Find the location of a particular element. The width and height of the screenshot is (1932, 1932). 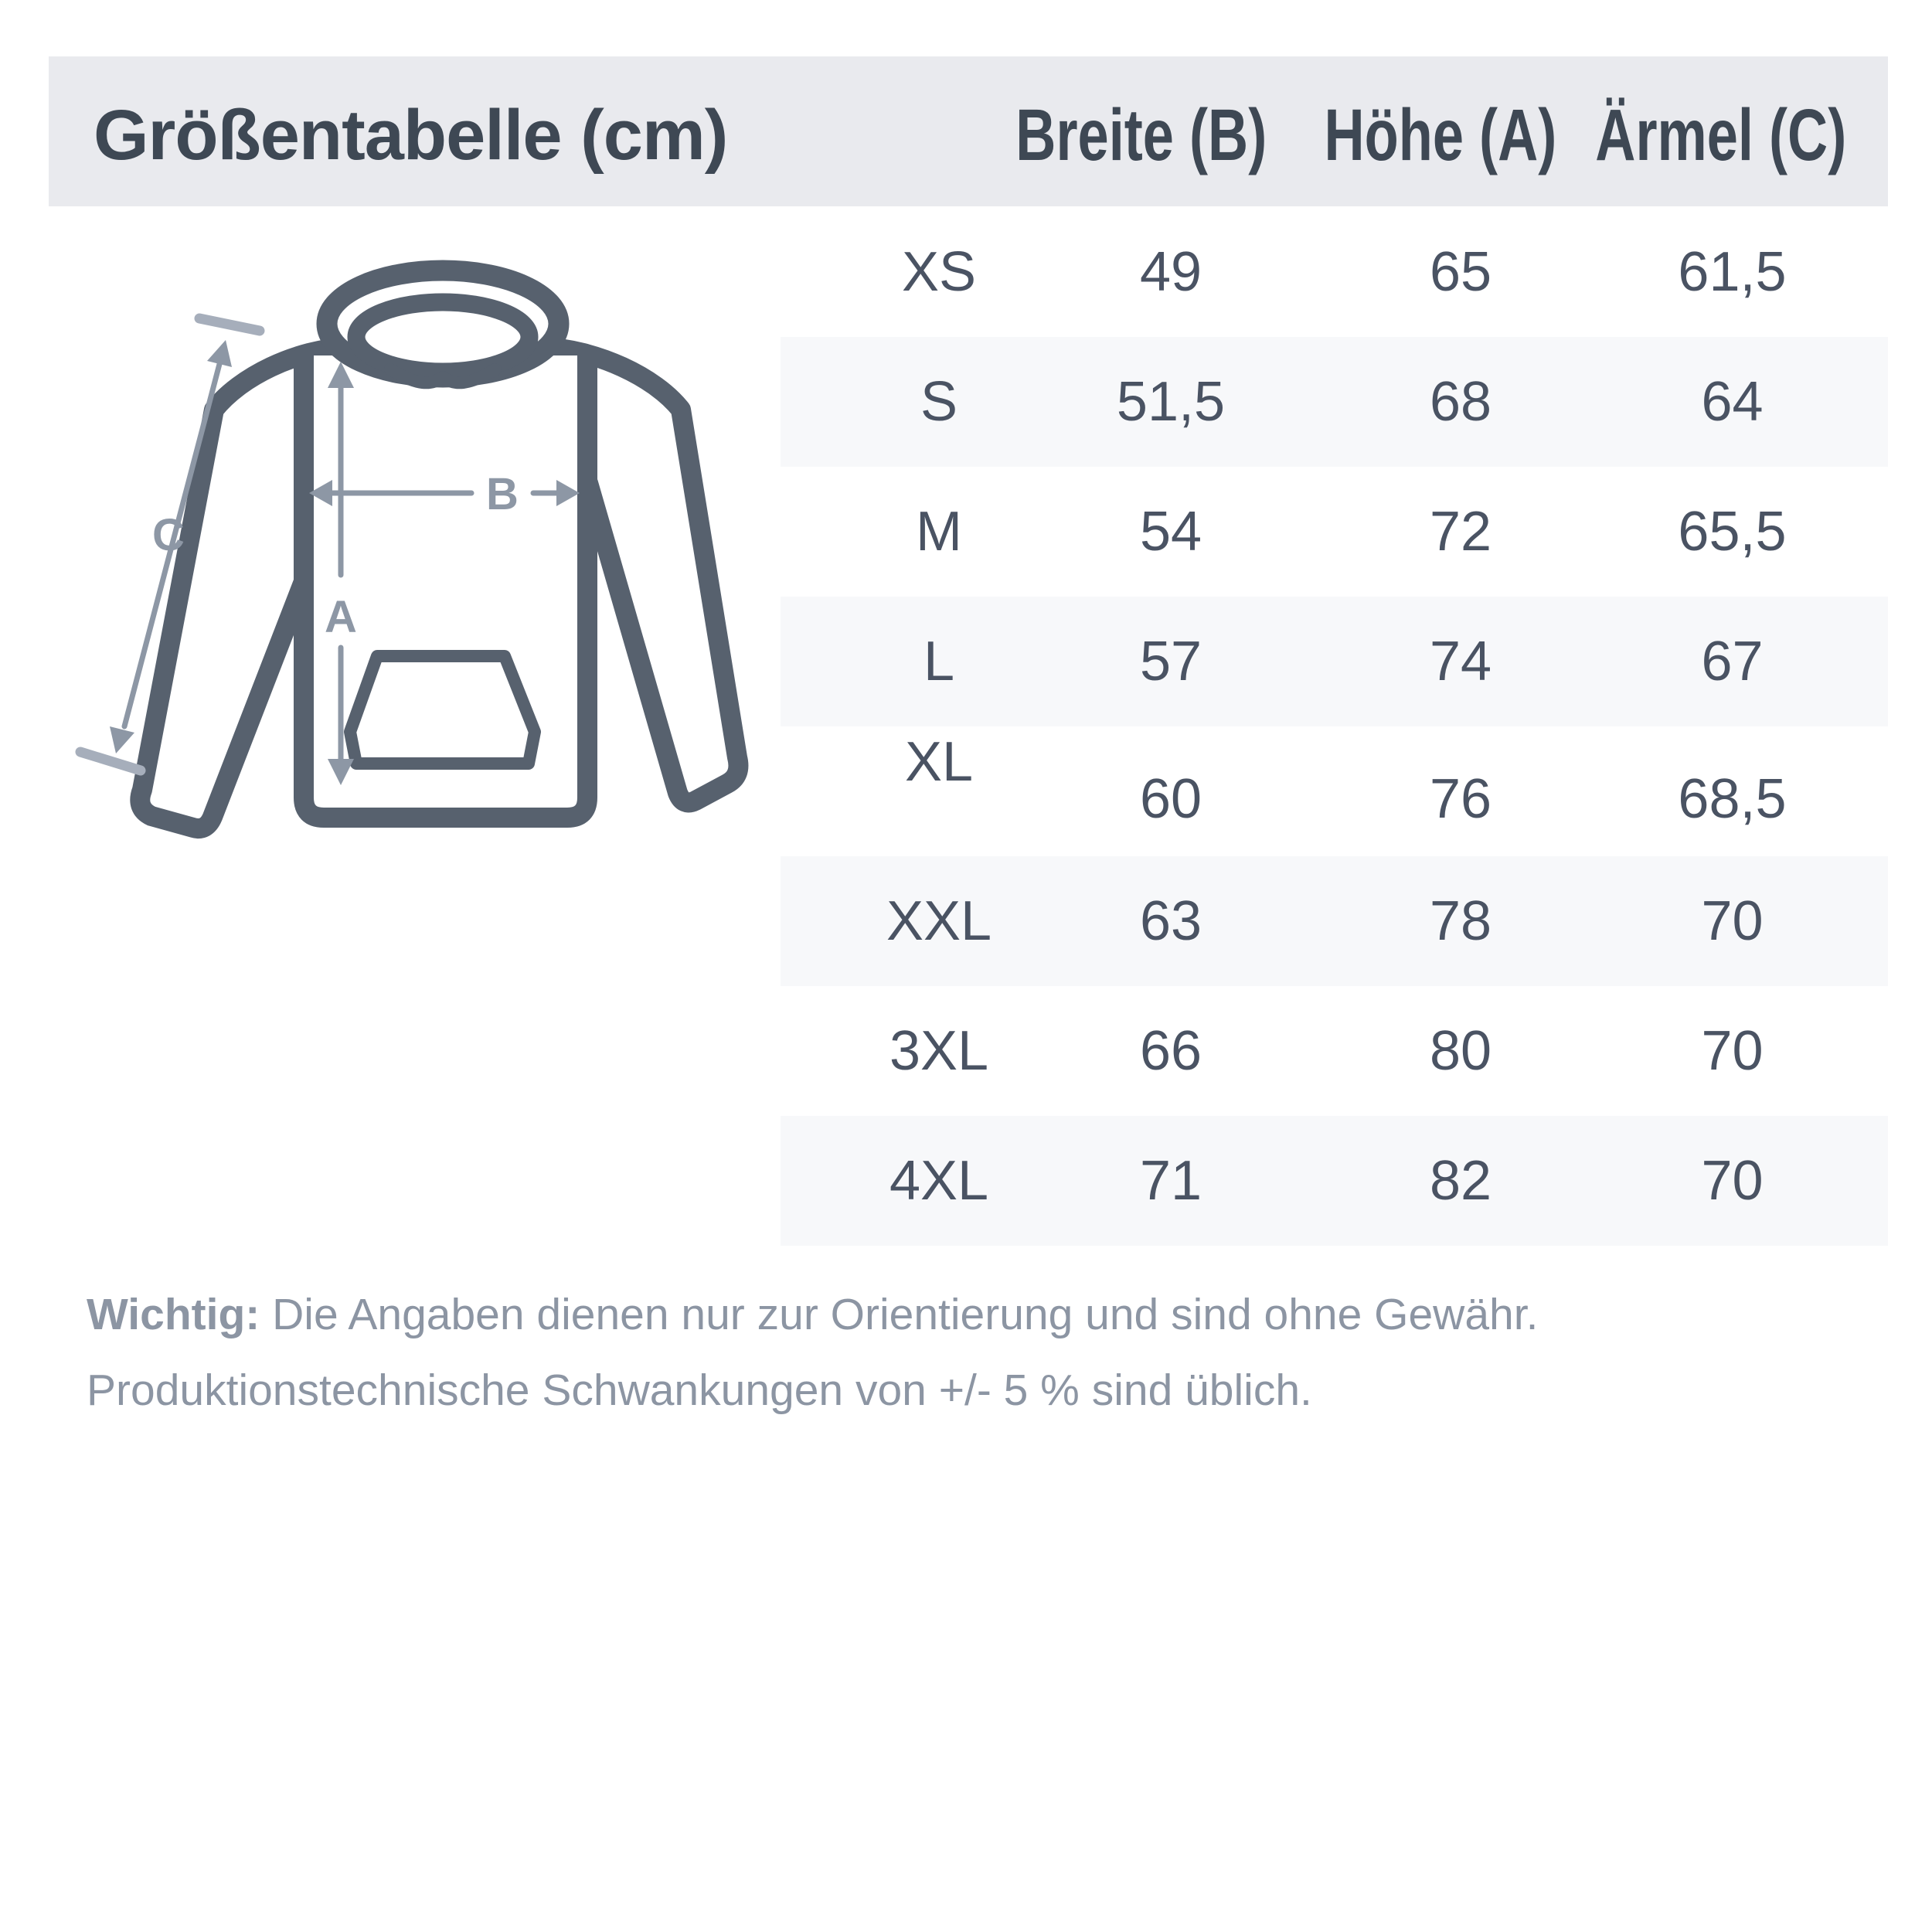

size-label: XS is located at coordinates (939, 272).